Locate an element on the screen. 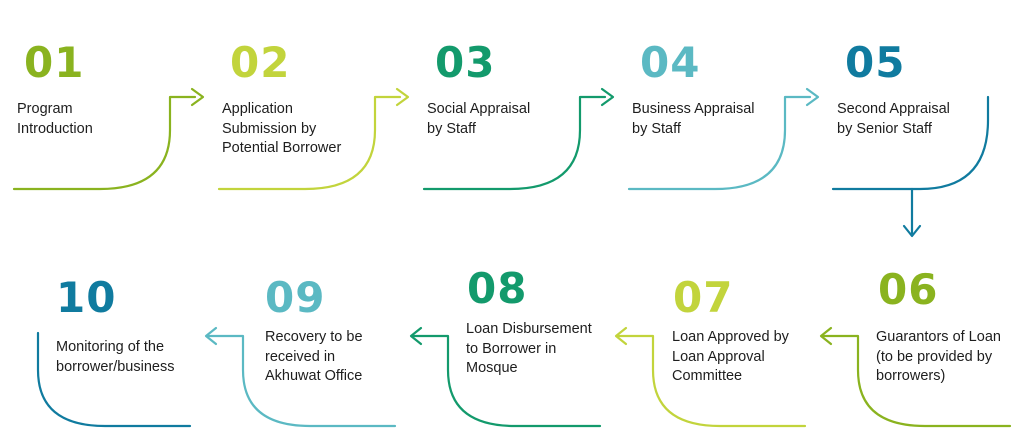  step-label: Social Appraisal by Staff is located at coordinates (479, 119).